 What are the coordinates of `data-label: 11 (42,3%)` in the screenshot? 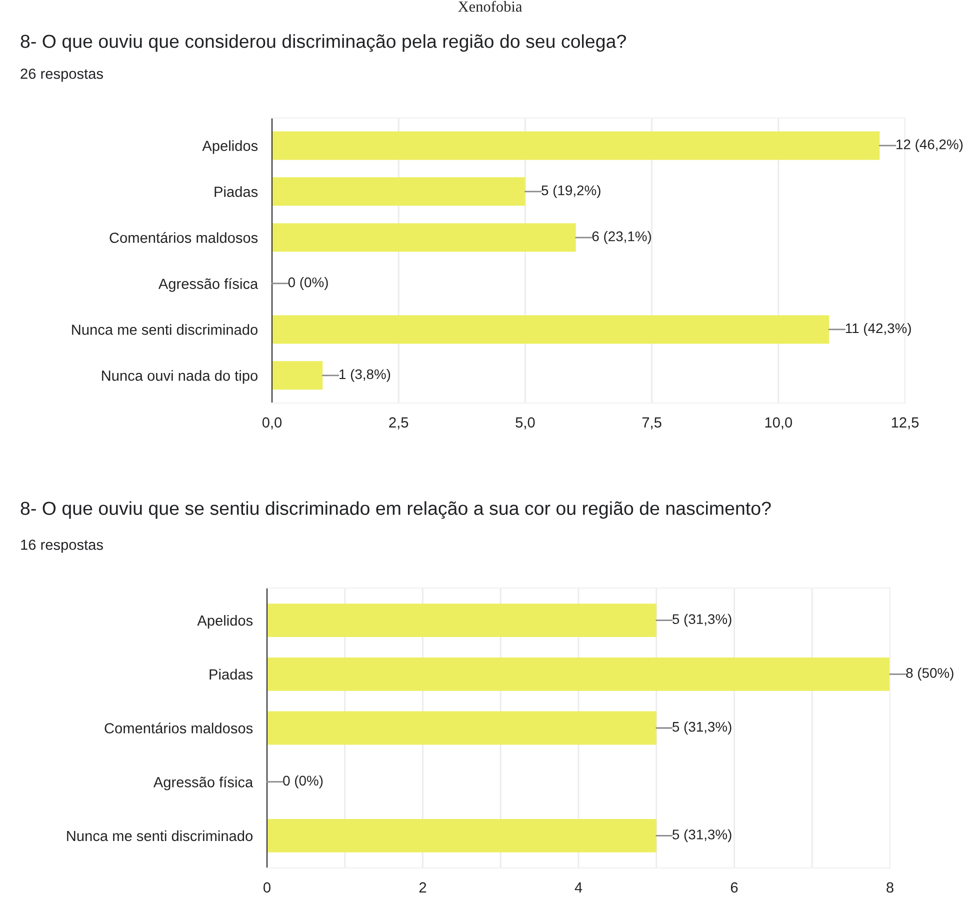 It's located at (878, 329).